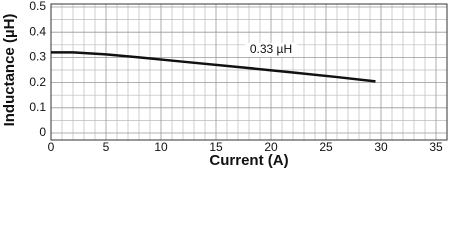  What do you see at coordinates (37, 6) in the screenshot?
I see `y-tick-label: 0.5` at bounding box center [37, 6].